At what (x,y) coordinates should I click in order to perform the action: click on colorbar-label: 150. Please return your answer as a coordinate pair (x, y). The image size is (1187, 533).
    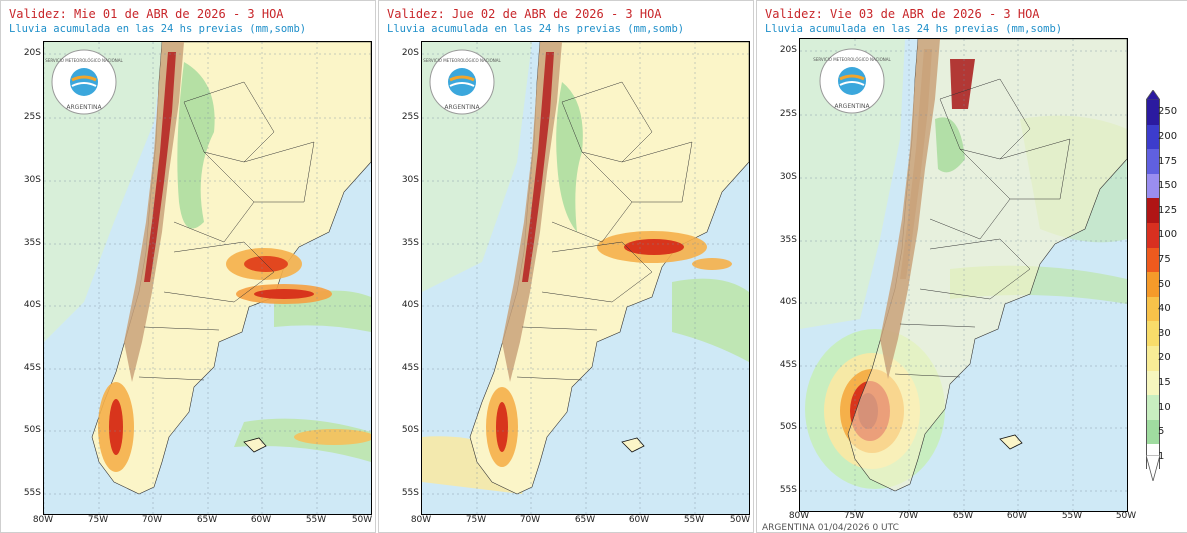
    Looking at the image, I should click on (1168, 186).